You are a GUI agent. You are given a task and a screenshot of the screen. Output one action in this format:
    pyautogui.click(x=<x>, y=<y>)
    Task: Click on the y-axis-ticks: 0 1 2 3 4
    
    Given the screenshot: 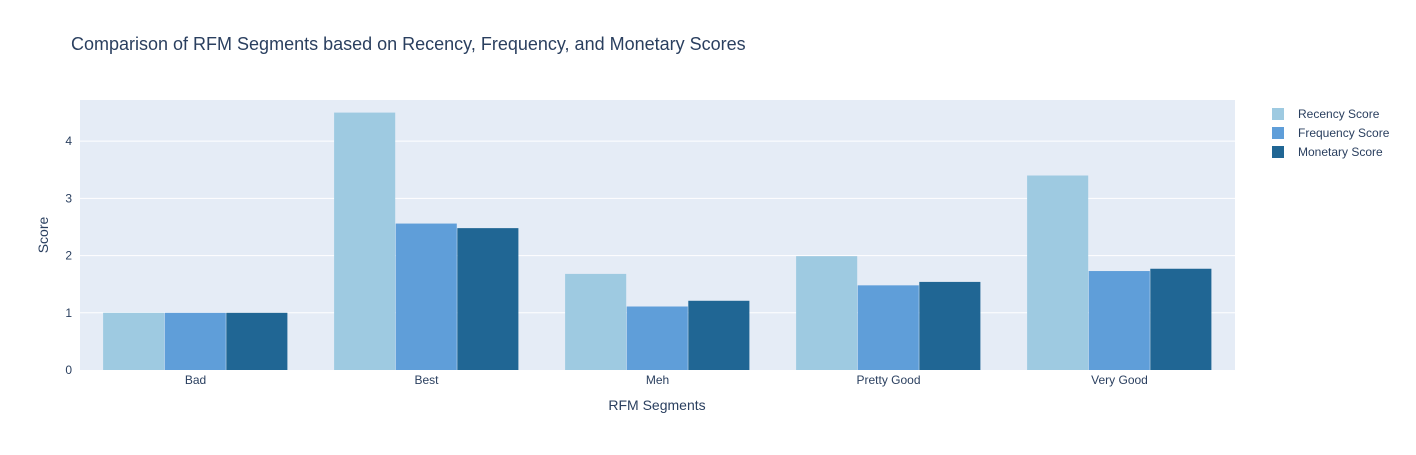 What is the action you would take?
    pyautogui.click(x=68, y=255)
    